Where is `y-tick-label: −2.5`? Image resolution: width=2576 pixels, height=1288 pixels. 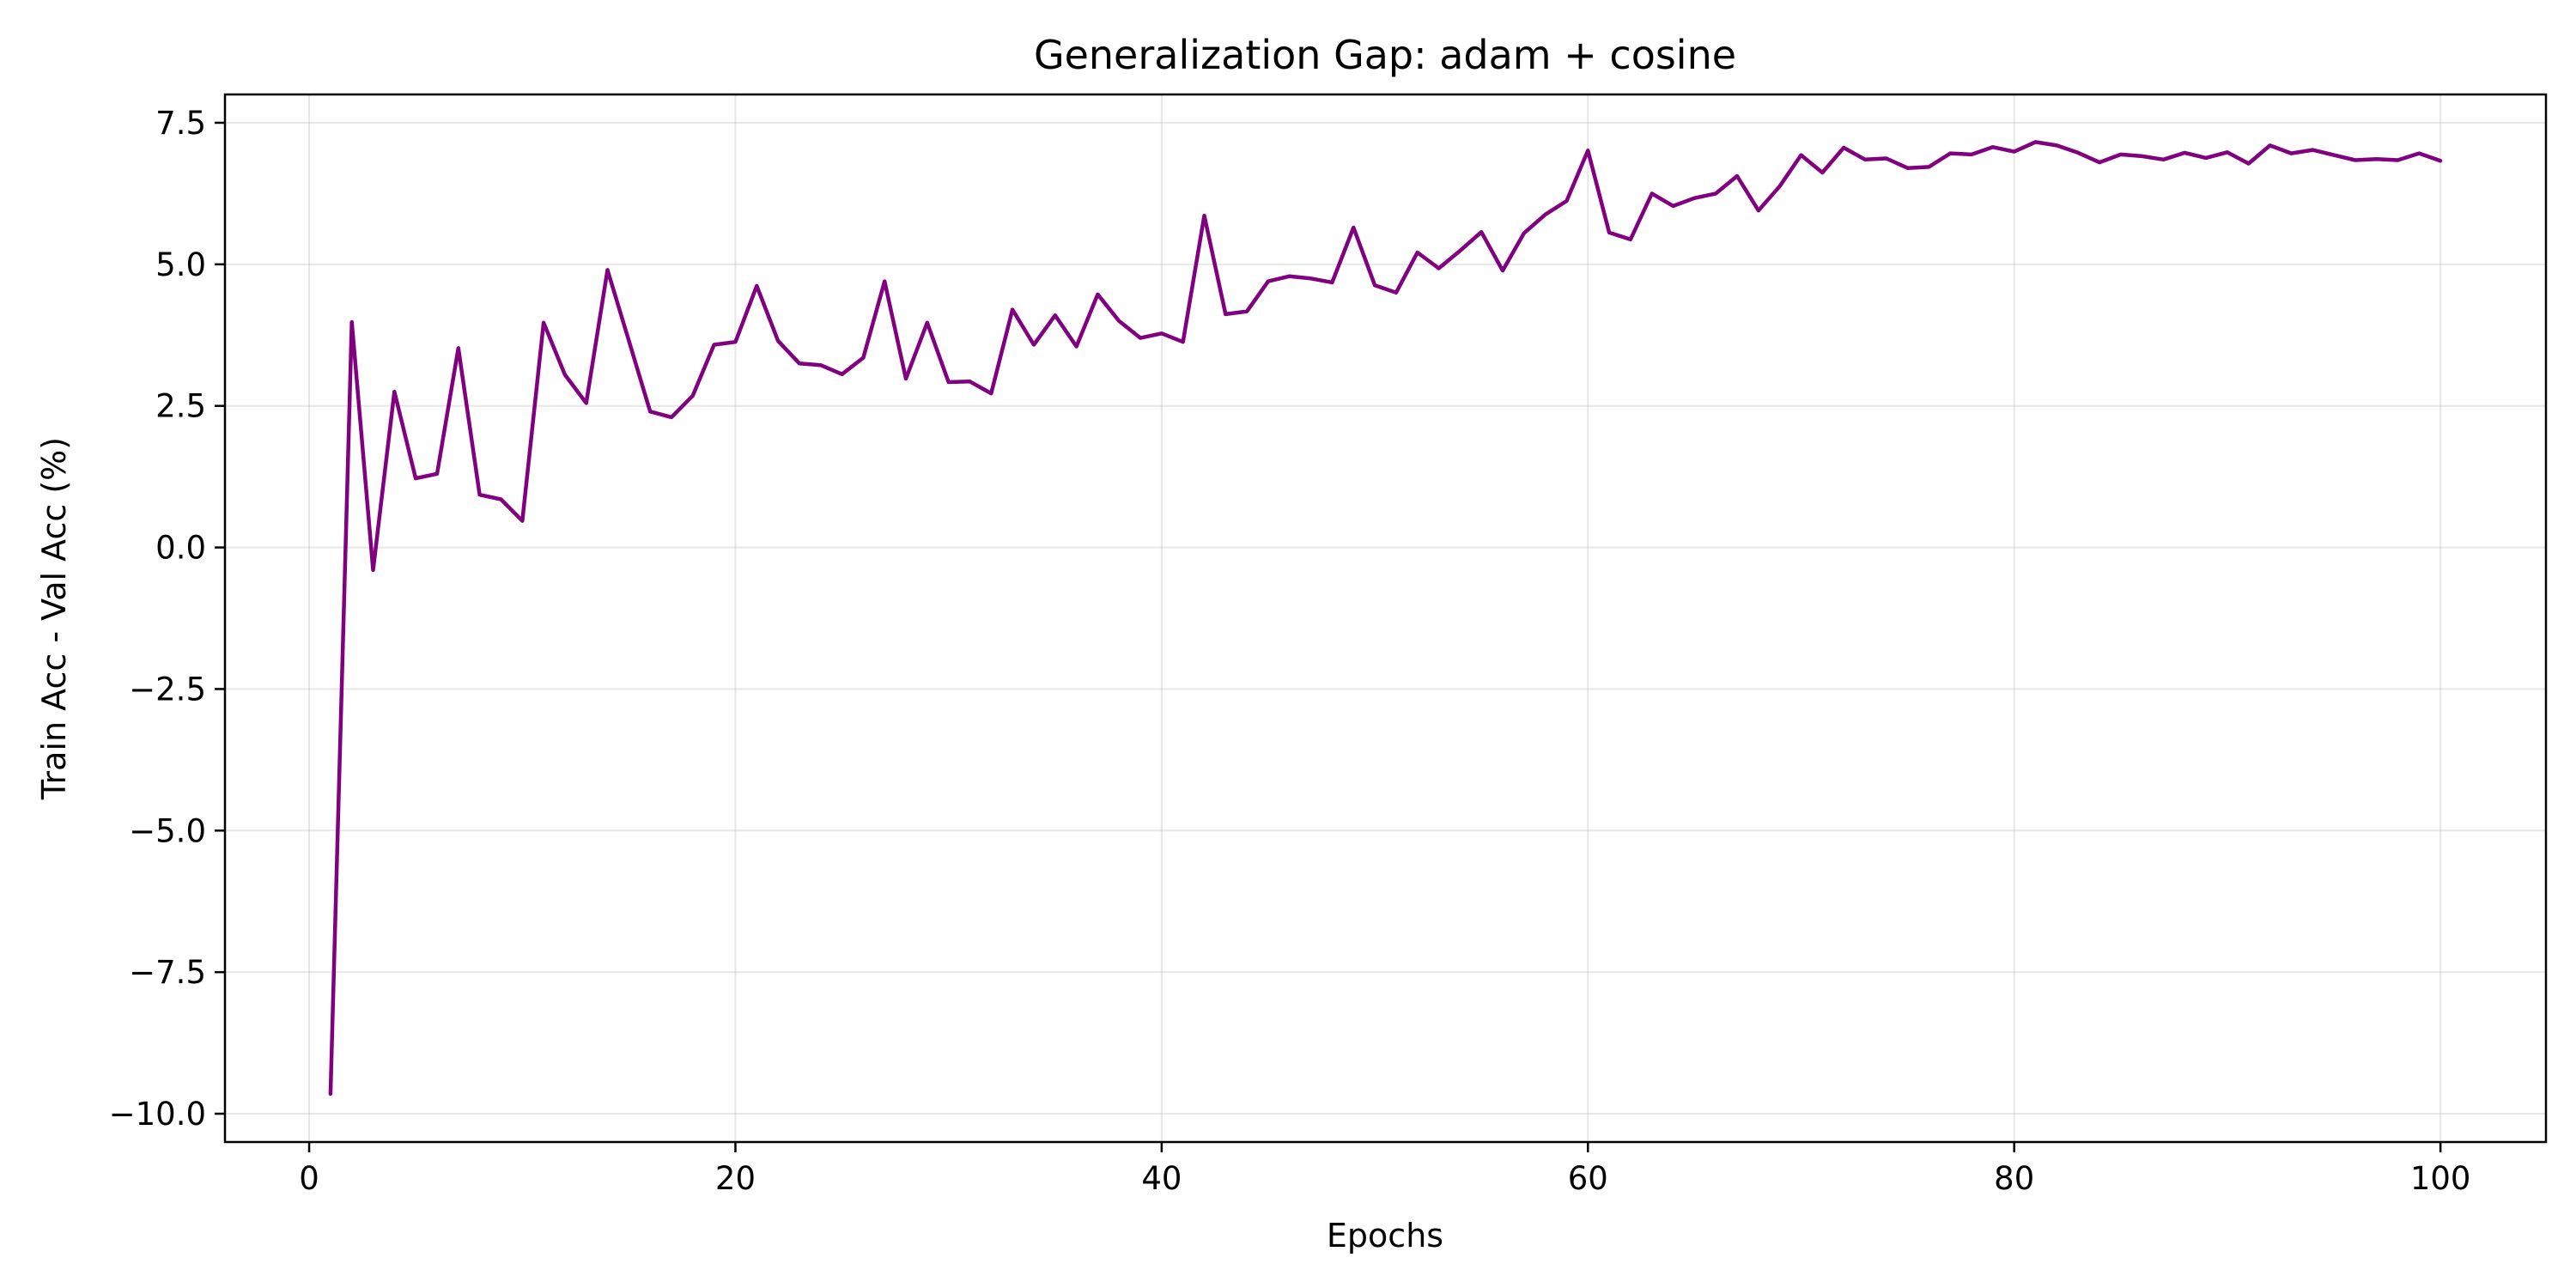
y-tick-label: −2.5 is located at coordinates (167, 689).